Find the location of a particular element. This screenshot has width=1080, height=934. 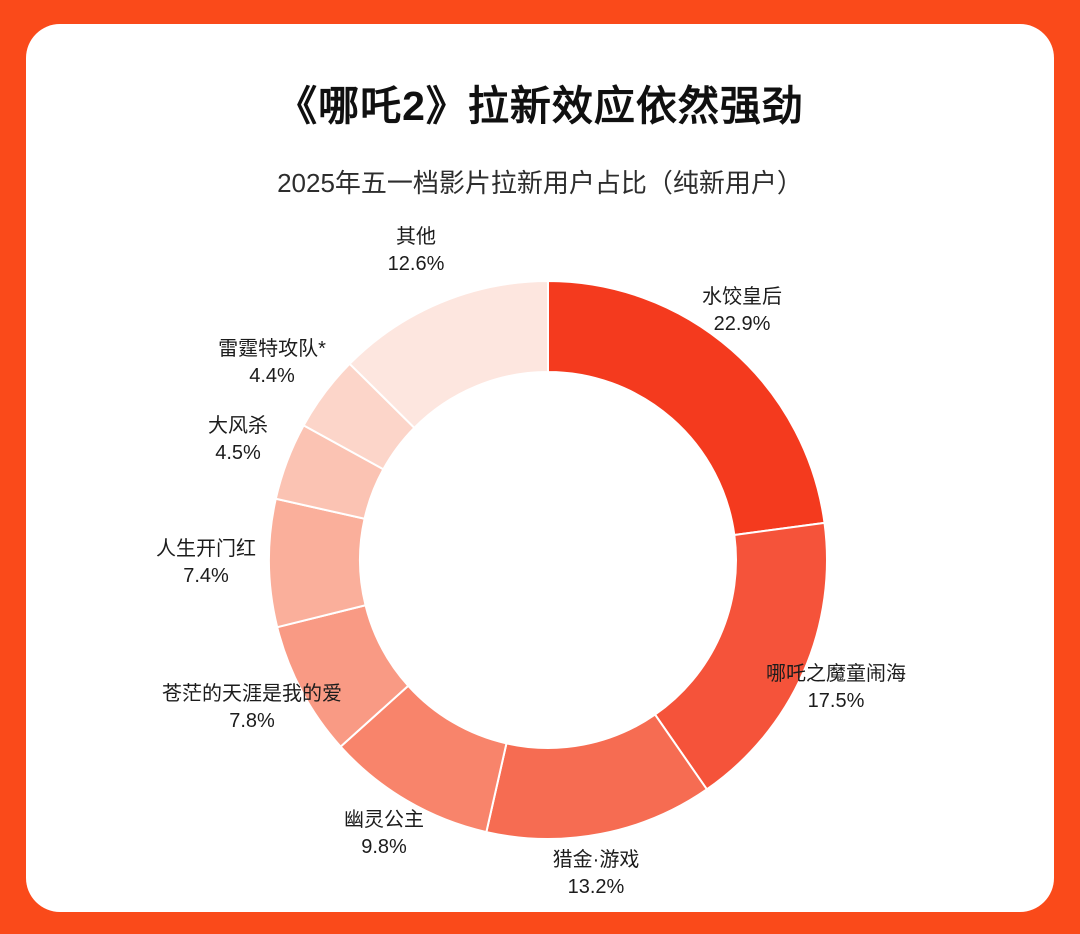

slice-name: 猎金·游戏 is located at coordinates (596, 860).